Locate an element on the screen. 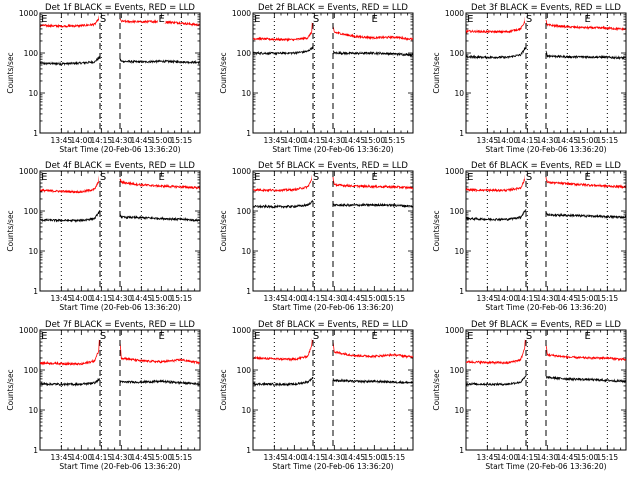  chart-title: Det 3f BLACK = Events, RED = LLD is located at coordinates (546, 8).